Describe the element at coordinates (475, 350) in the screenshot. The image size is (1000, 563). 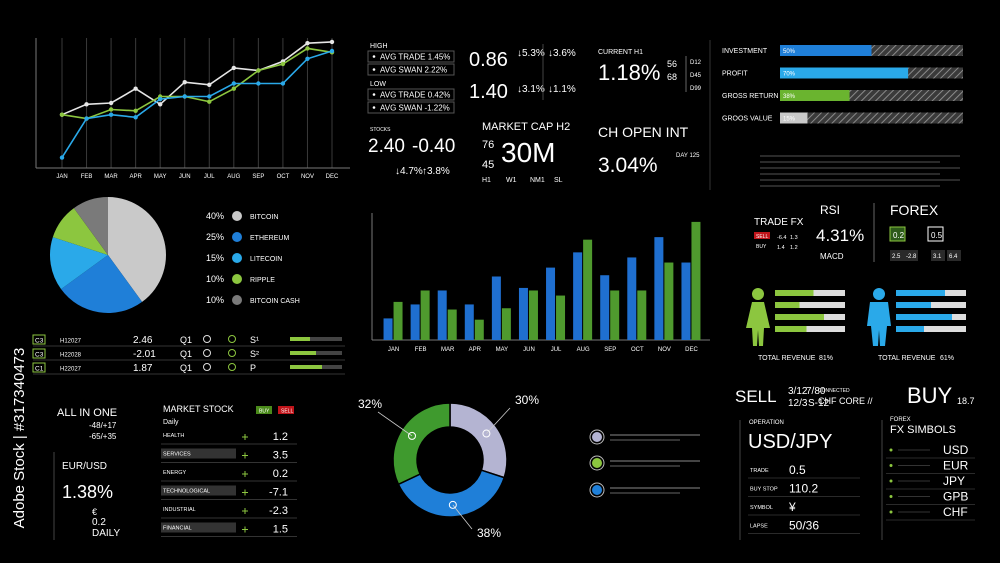
I see `x-tick-label: APR` at that location.